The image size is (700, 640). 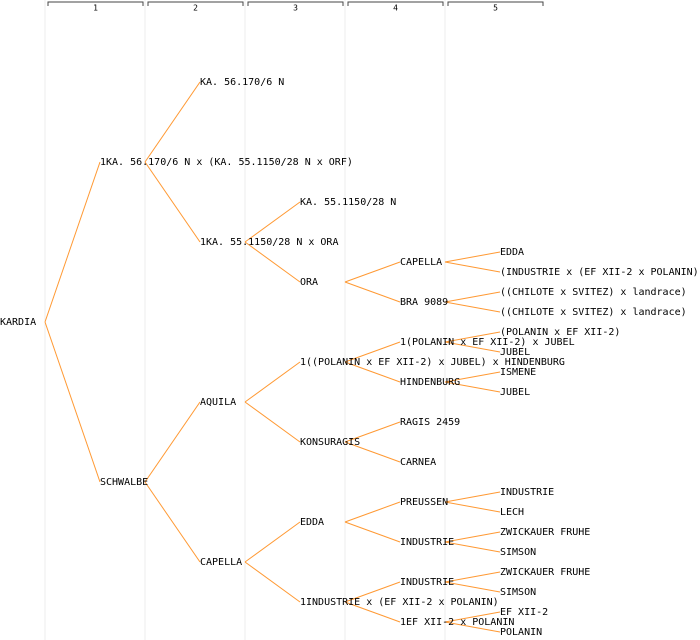 I want to click on generation-label: 5, so click(x=495, y=8).